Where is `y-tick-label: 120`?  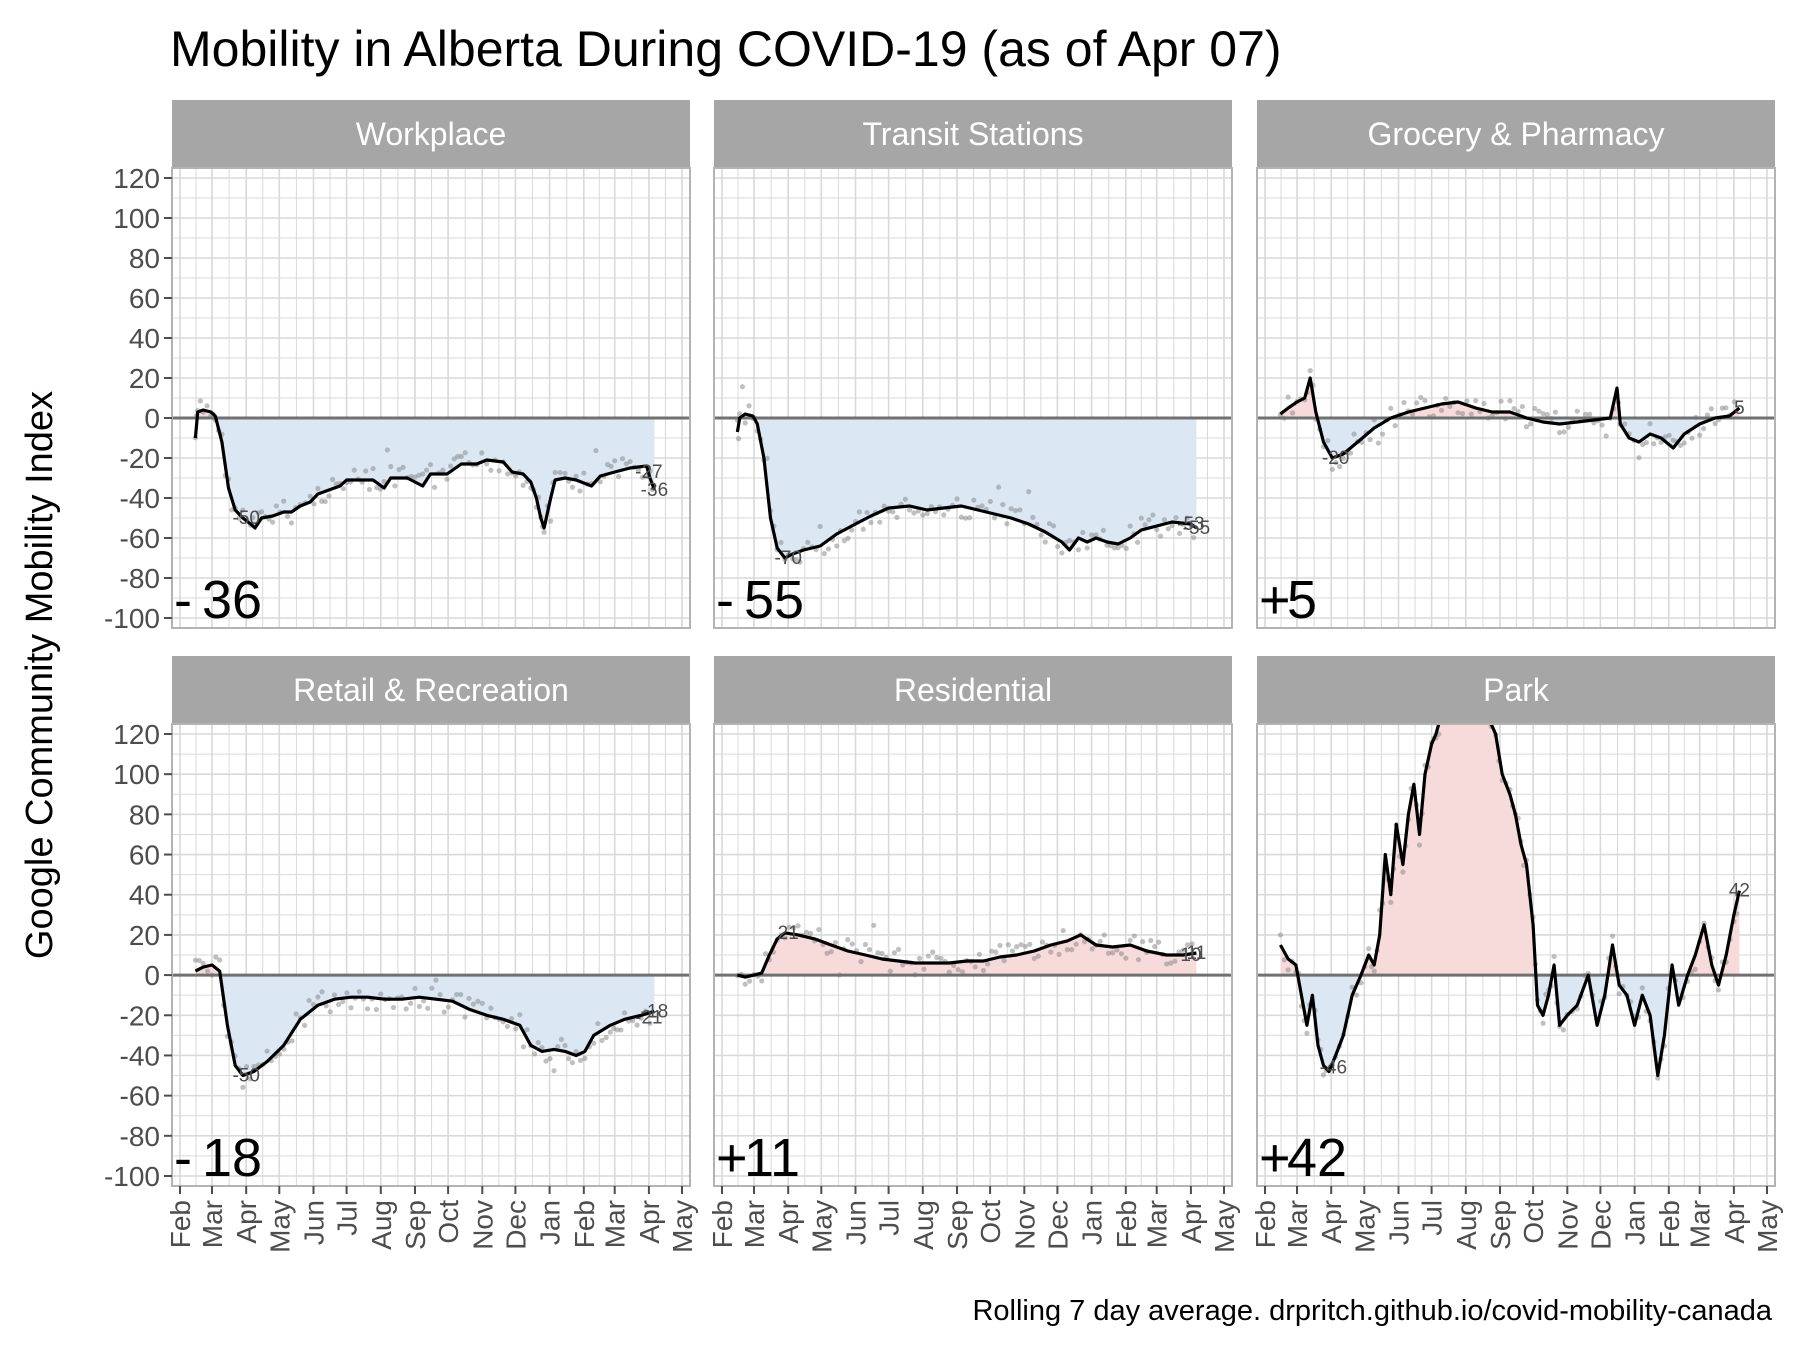 y-tick-label: 120 is located at coordinates (136, 178).